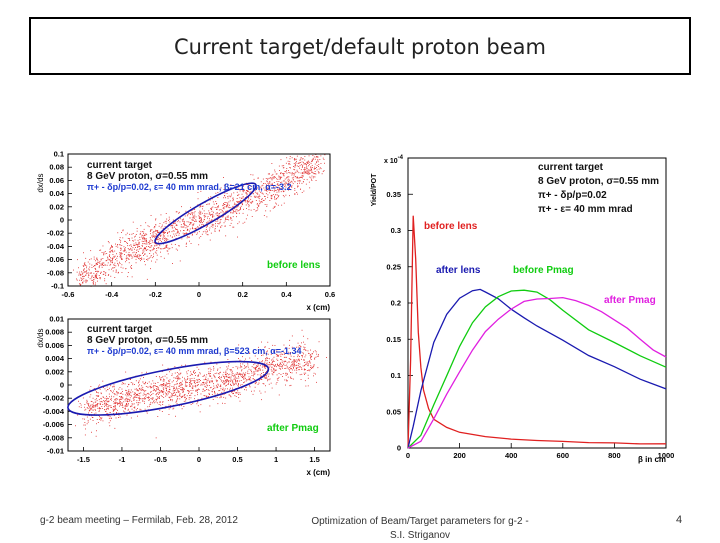 Image resolution: width=720 pixels, height=543 pixels. What do you see at coordinates (120, 329) in the screenshot?
I see `annotation-current-target: current target` at bounding box center [120, 329].